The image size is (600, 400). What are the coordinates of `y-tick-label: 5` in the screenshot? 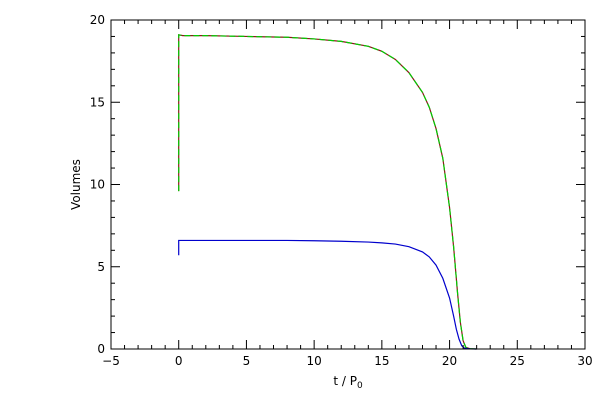 It's located at (101, 267).